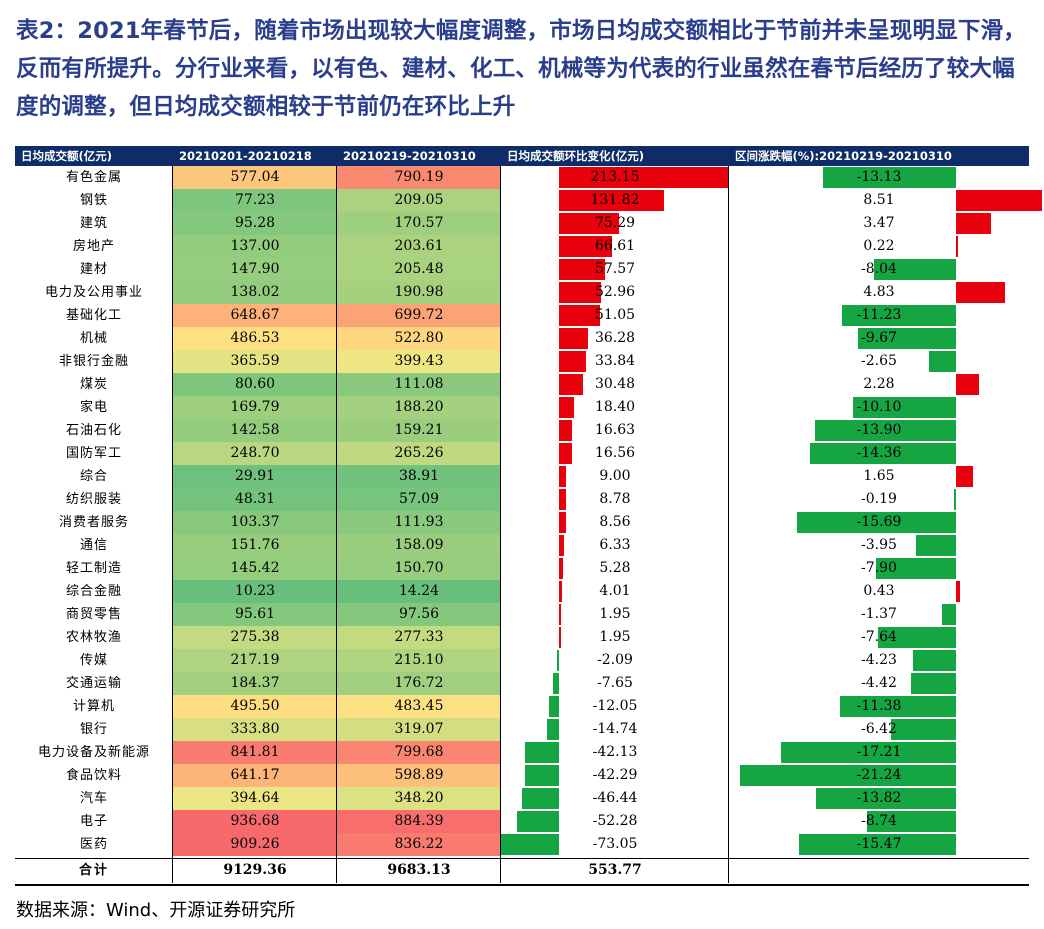  I want to click on turnover-change-value: 5.28, so click(615, 568).